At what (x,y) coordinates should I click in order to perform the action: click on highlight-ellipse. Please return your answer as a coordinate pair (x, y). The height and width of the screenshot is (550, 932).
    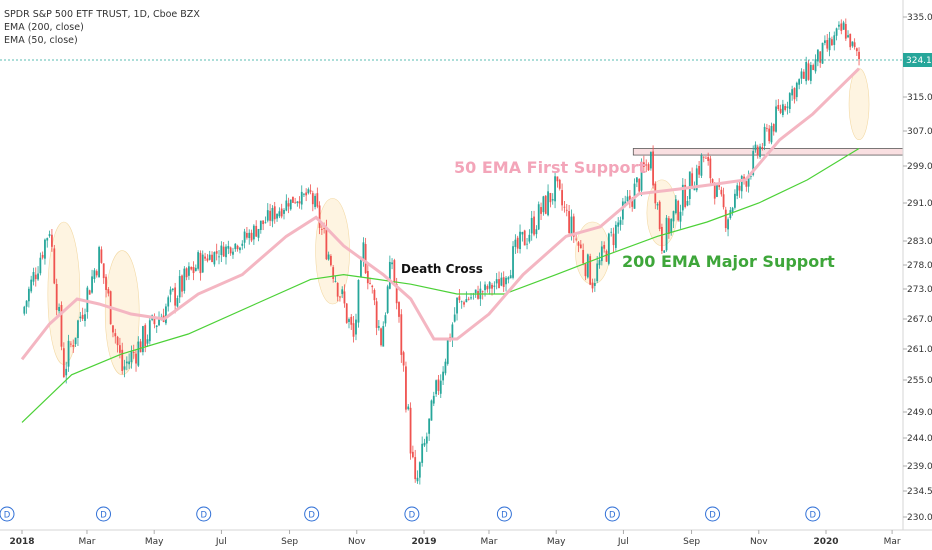
    Looking at the image, I should click on (859, 104).